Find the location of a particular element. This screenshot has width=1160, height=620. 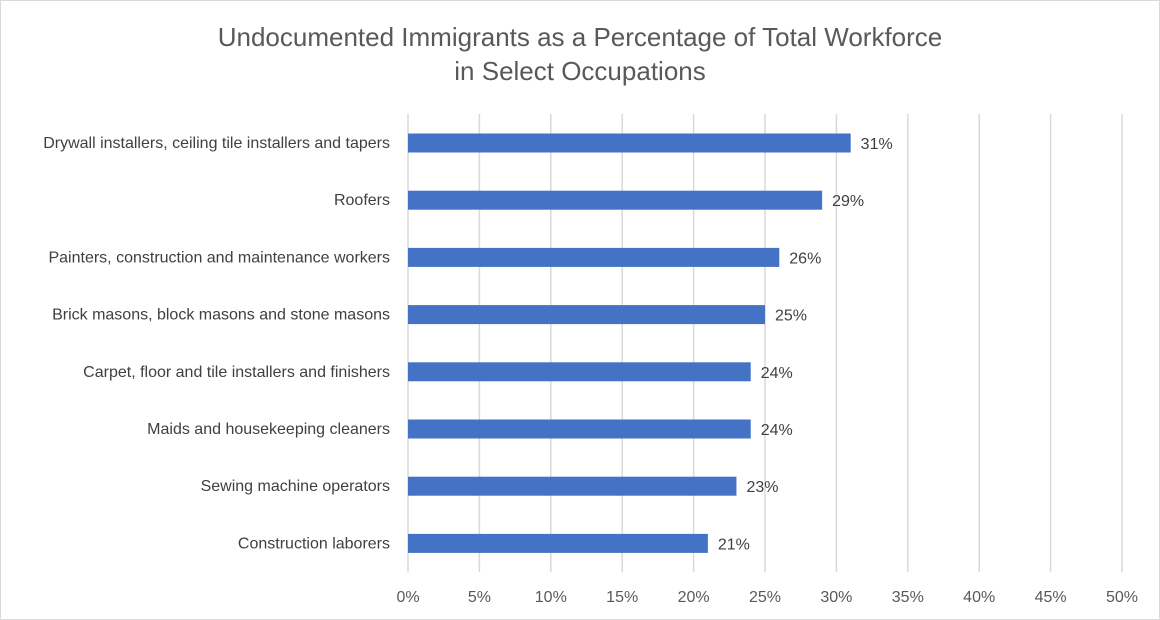

category-label: Roofers is located at coordinates (362, 200).